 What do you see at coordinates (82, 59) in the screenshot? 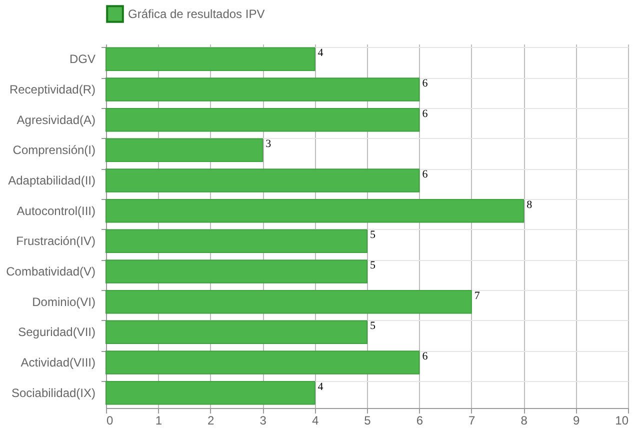
I see `y-tick-label: DGV` at bounding box center [82, 59].